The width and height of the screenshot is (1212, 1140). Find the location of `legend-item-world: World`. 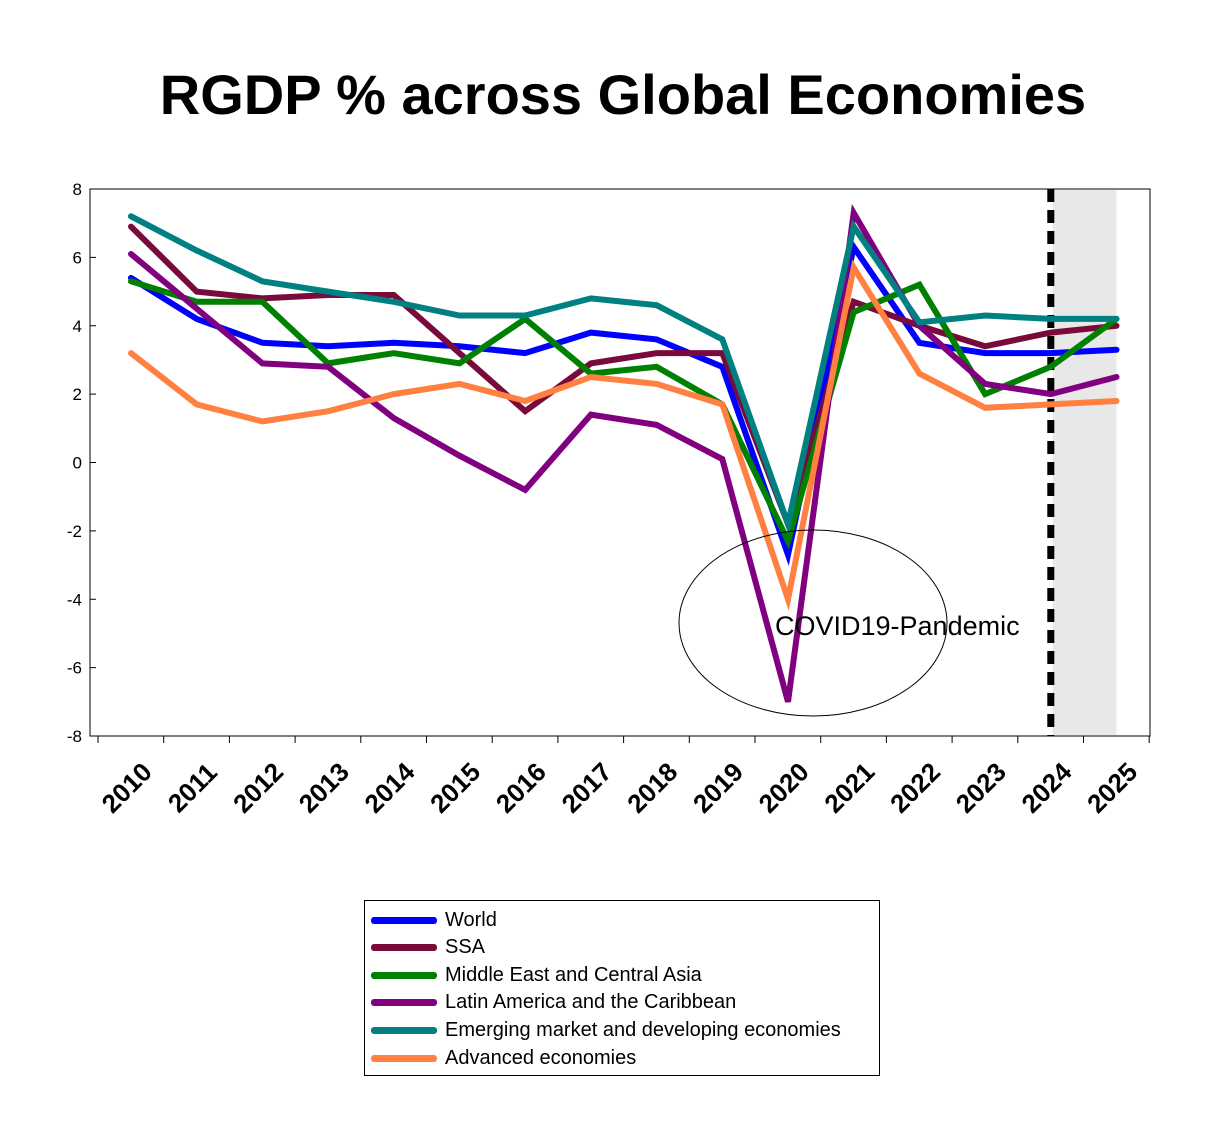

legend-item-world: World is located at coordinates (434, 920).